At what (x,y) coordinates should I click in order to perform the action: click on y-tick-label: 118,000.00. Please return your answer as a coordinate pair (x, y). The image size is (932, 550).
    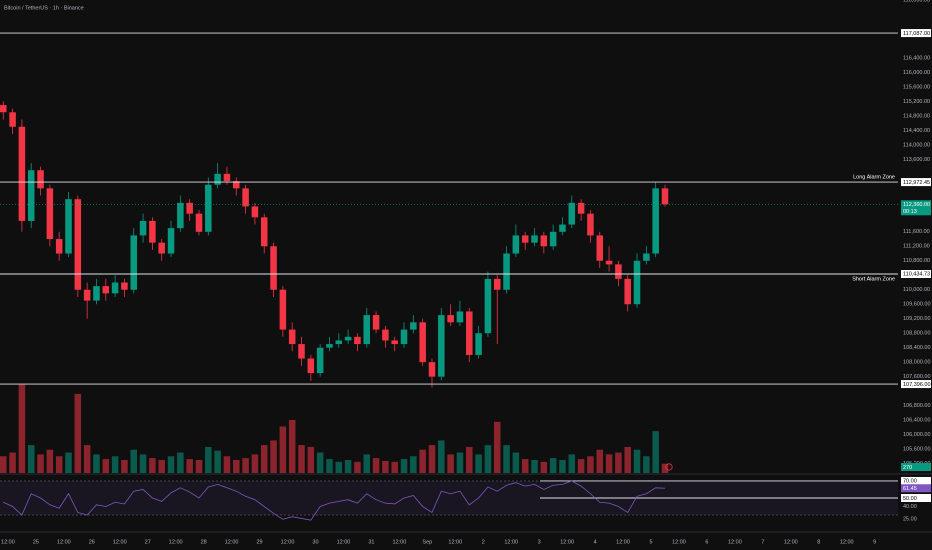
    Looking at the image, I should click on (916, 1).